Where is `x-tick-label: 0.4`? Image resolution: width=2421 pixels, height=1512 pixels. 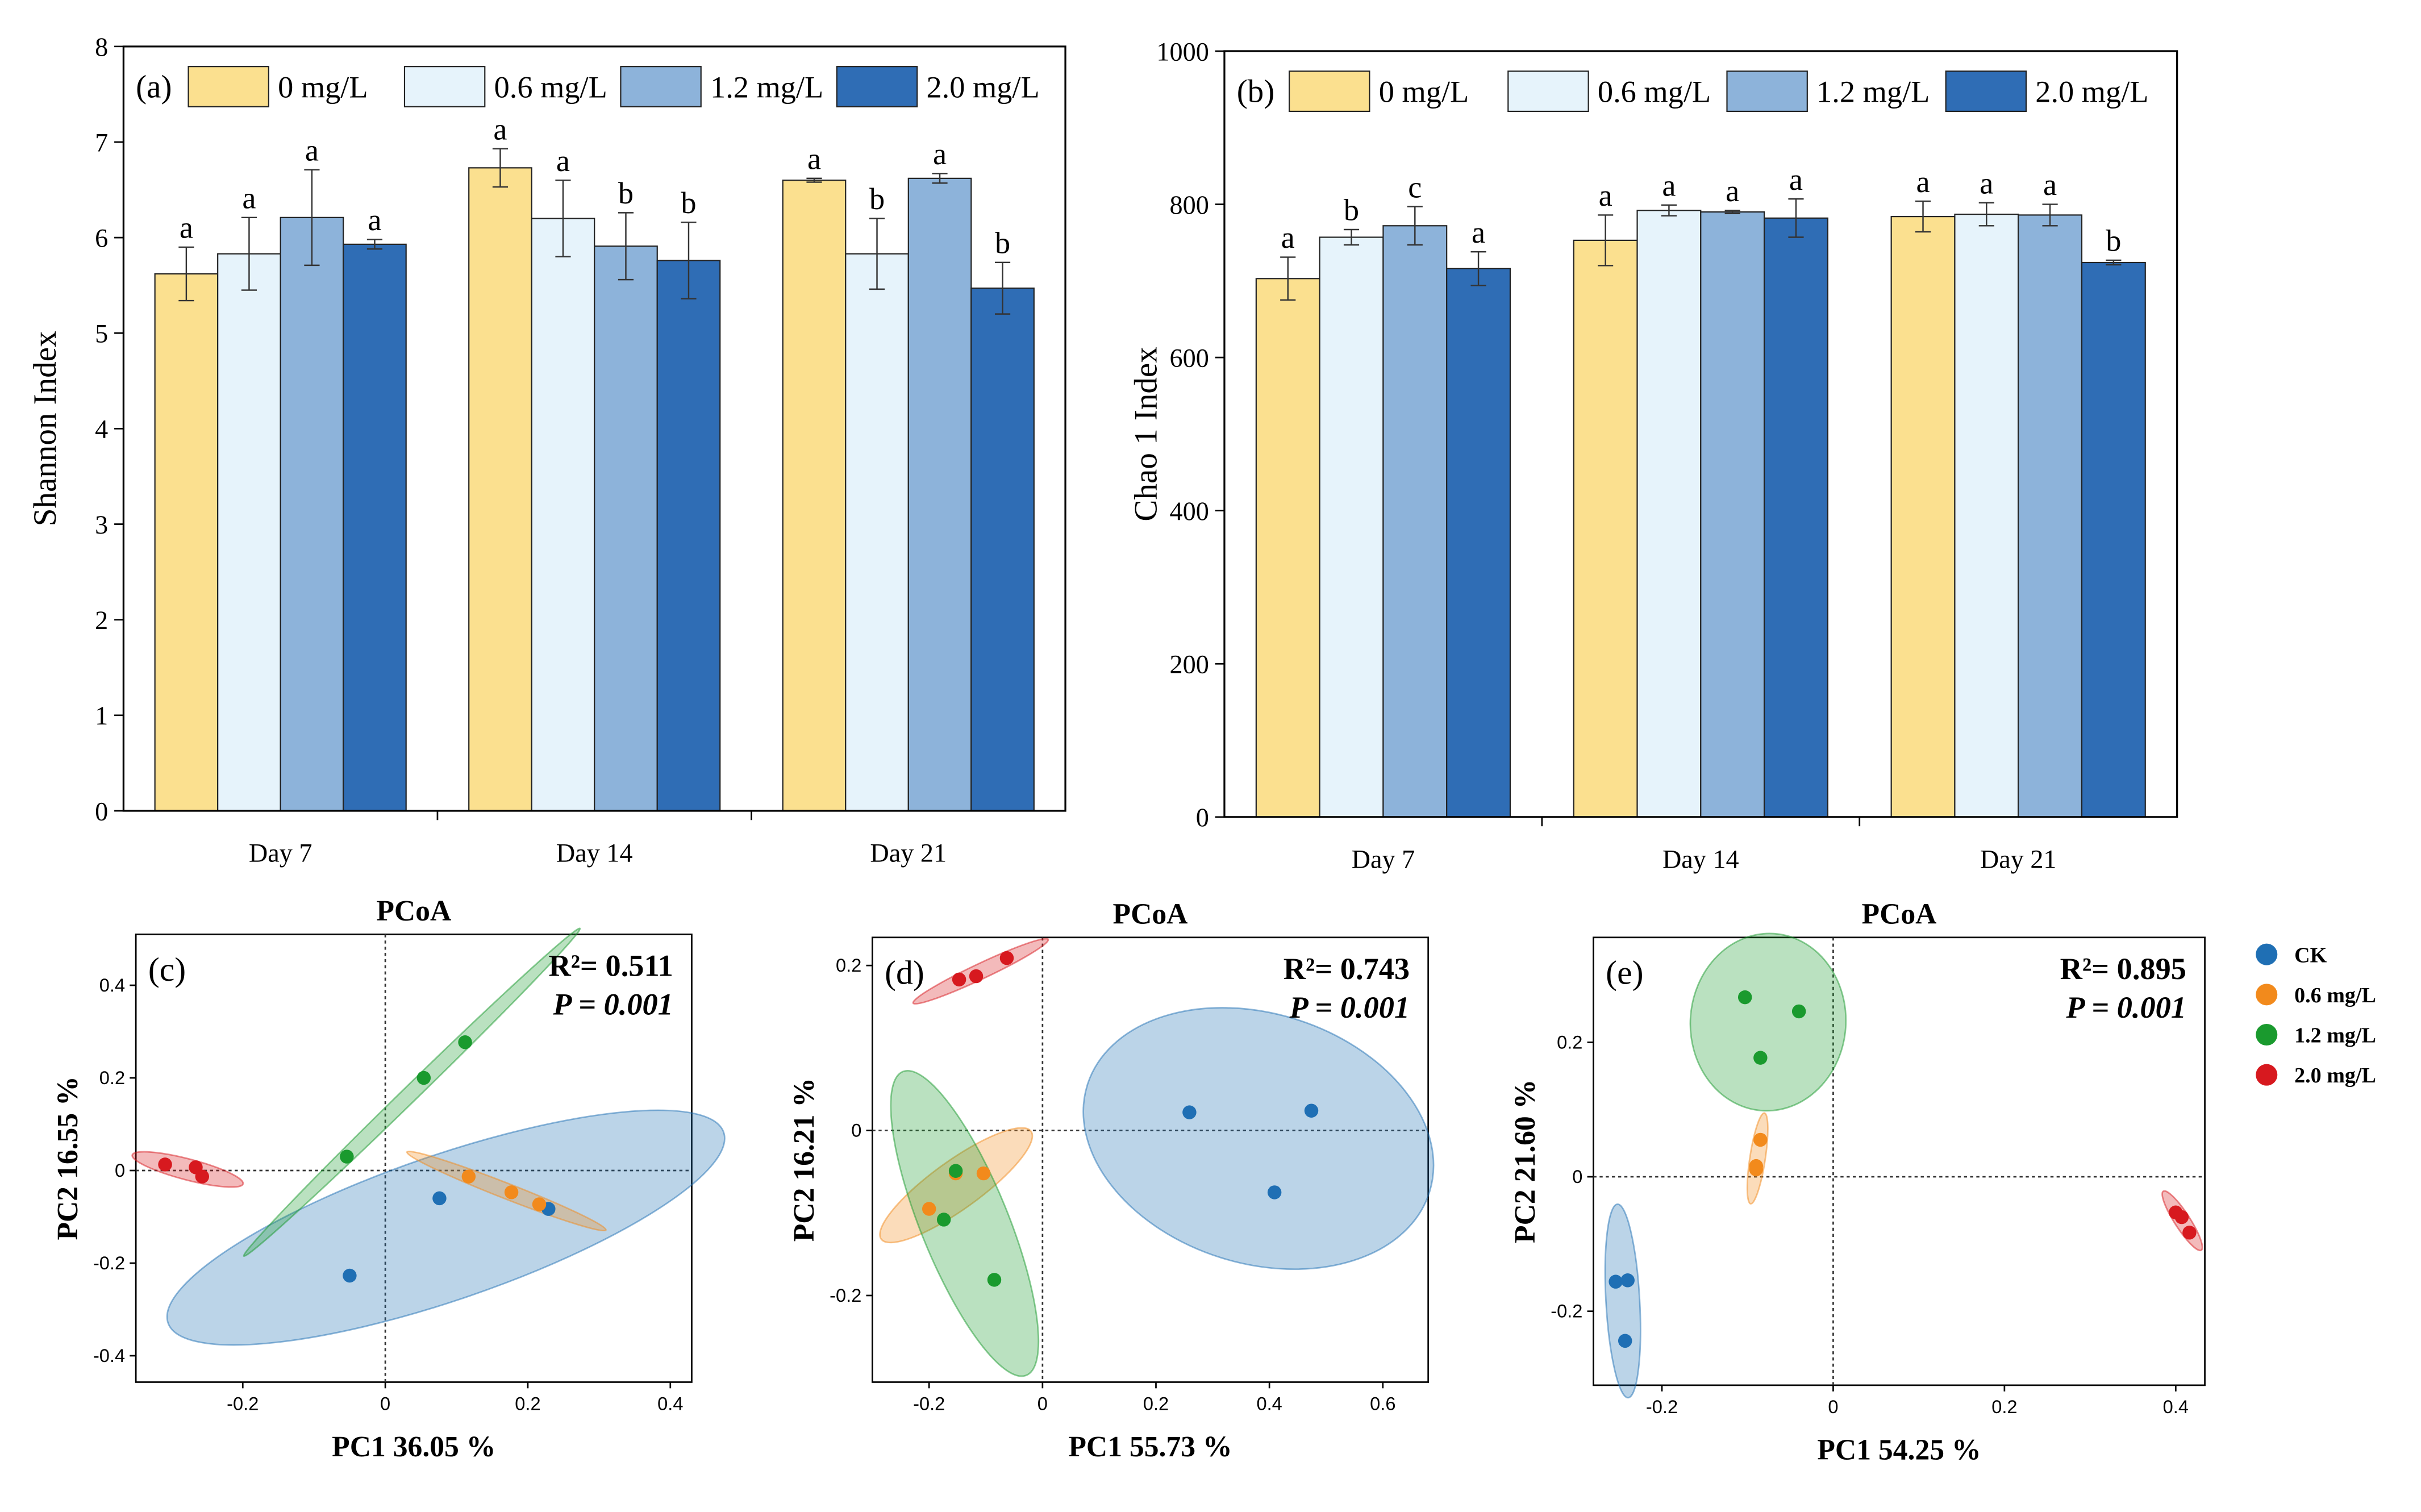 x-tick-label: 0.4 is located at coordinates (2176, 1406).